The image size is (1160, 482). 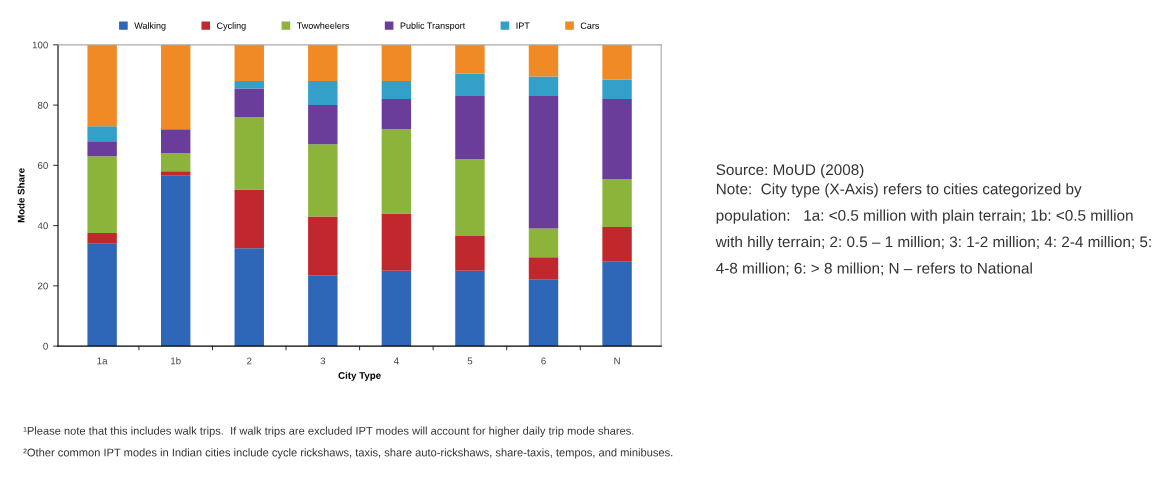 What do you see at coordinates (40, 45) in the screenshot?
I see `y-tick-label: 100` at bounding box center [40, 45].